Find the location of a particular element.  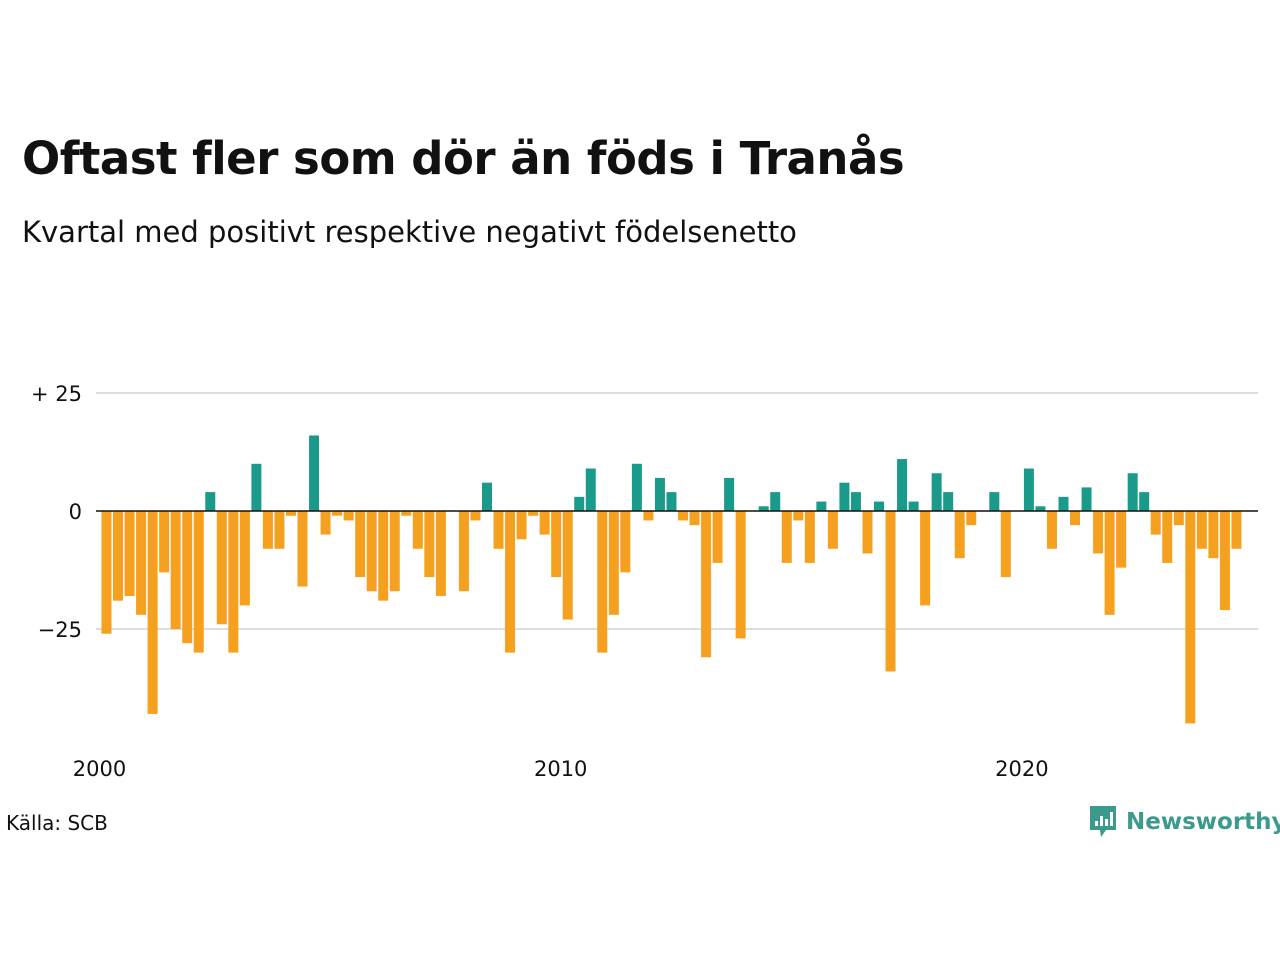

x-tick-label: 2020 is located at coordinates (1021, 769).